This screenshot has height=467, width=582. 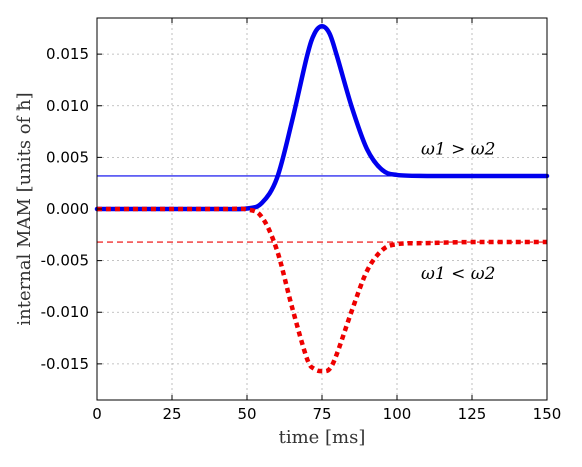 What do you see at coordinates (458, 211) in the screenshot?
I see `annotations: ω1 > ω2 ω1 < ω2` at bounding box center [458, 211].